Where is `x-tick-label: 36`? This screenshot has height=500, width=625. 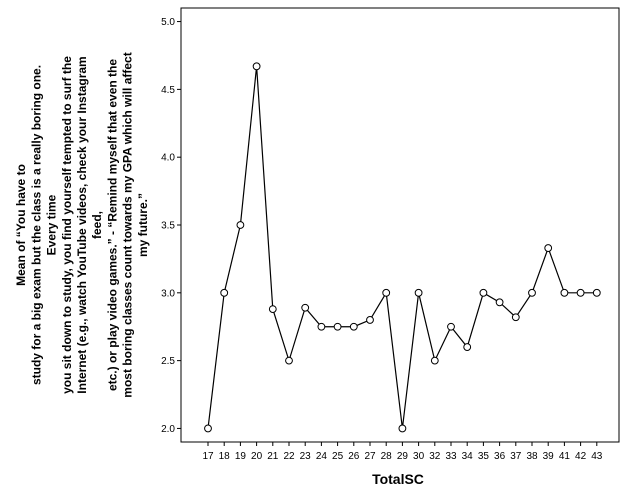
x-tick-label: 36 is located at coordinates (500, 456).